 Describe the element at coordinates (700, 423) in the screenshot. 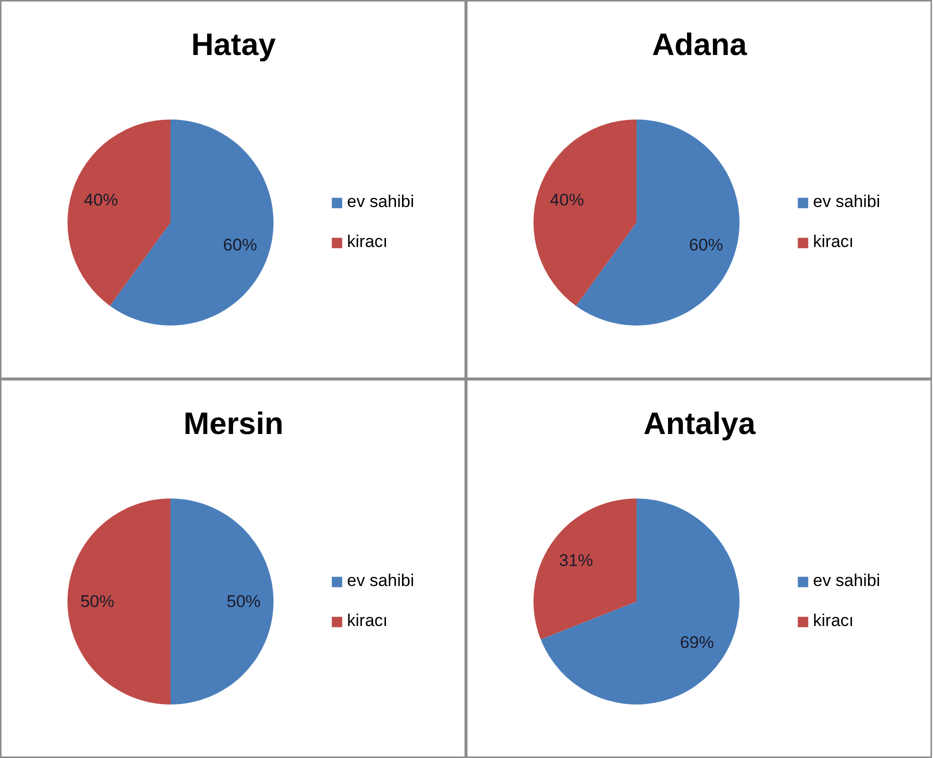

I see `chart-title: Antalya` at that location.